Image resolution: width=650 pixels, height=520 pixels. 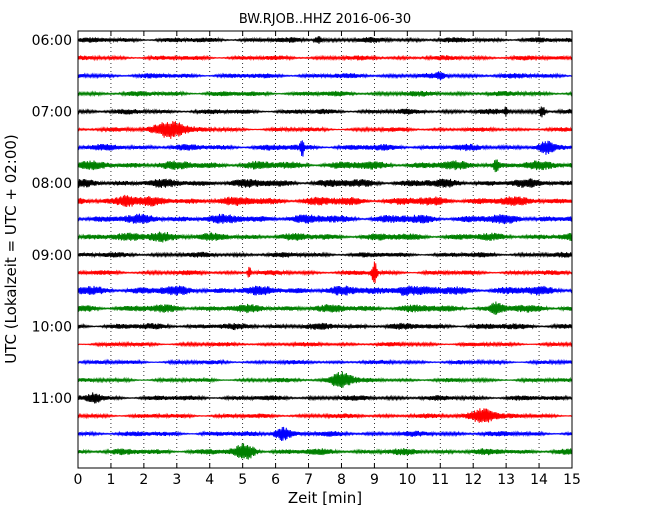 What do you see at coordinates (325, 19) in the screenshot?
I see `chart-title: BW.RJOB..HHZ 2016-06-30` at bounding box center [325, 19].